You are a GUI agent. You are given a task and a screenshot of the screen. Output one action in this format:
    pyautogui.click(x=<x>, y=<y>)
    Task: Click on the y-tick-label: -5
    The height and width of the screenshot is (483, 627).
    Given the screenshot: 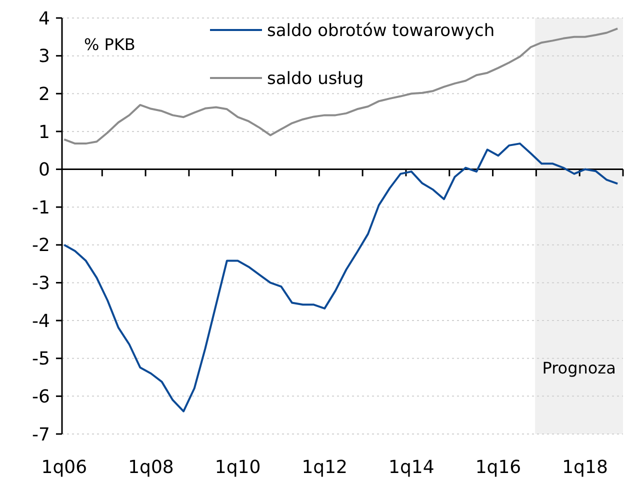 What is the action you would take?
    pyautogui.click(x=41, y=359)
    